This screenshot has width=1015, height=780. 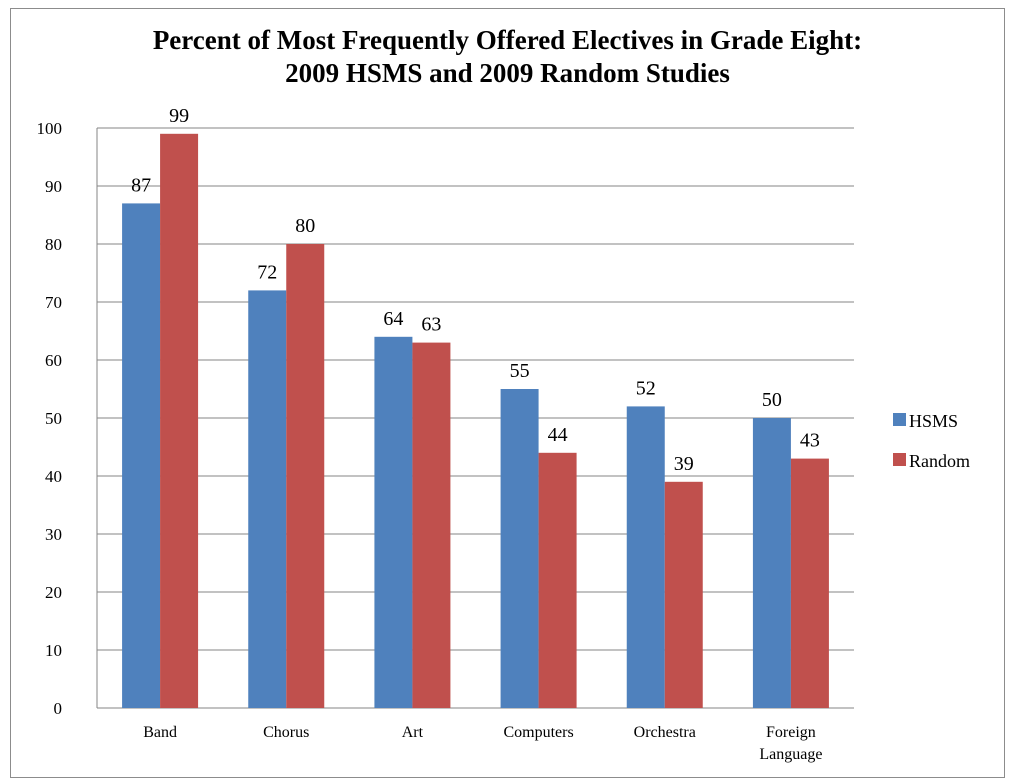 What do you see at coordinates (899, 419) in the screenshot?
I see `legend-swatch-hsms` at bounding box center [899, 419].